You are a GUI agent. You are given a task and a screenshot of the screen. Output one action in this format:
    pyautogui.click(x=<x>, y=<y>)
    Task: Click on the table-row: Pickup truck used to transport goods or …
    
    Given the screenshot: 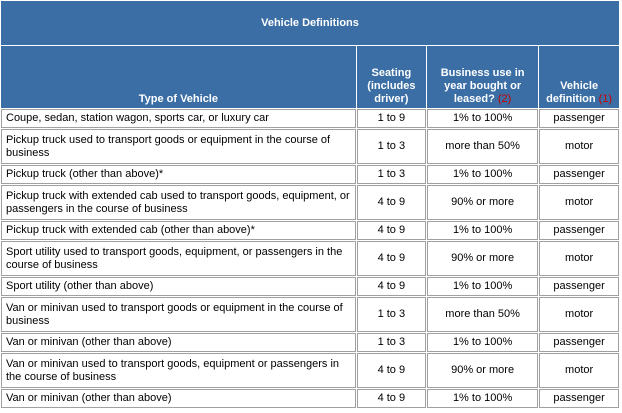 What is the action you would take?
    pyautogui.click(x=310, y=146)
    